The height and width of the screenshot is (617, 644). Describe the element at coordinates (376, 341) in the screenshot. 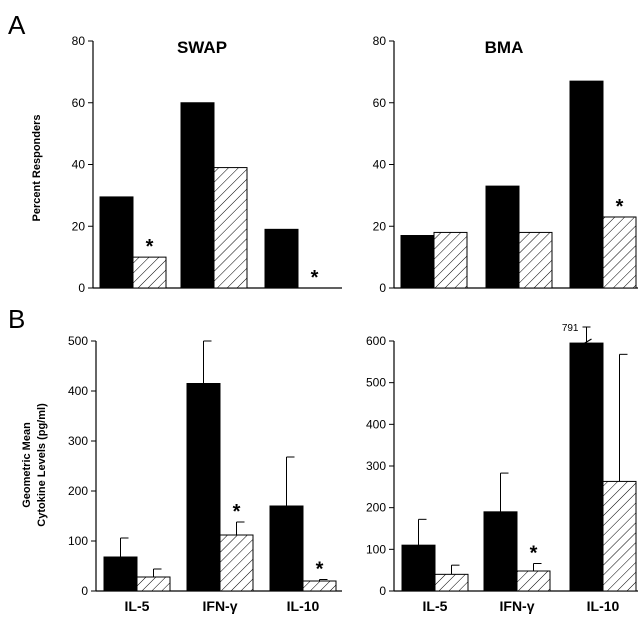

I see `y-tick-label: 600` at that location.